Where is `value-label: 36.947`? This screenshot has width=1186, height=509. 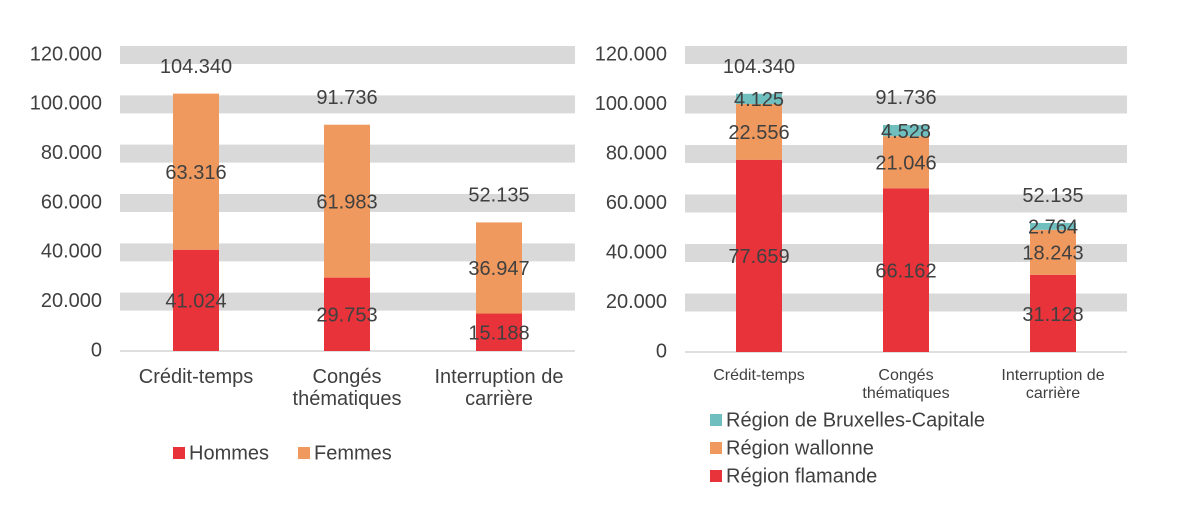 value-label: 36.947 is located at coordinates (498, 269).